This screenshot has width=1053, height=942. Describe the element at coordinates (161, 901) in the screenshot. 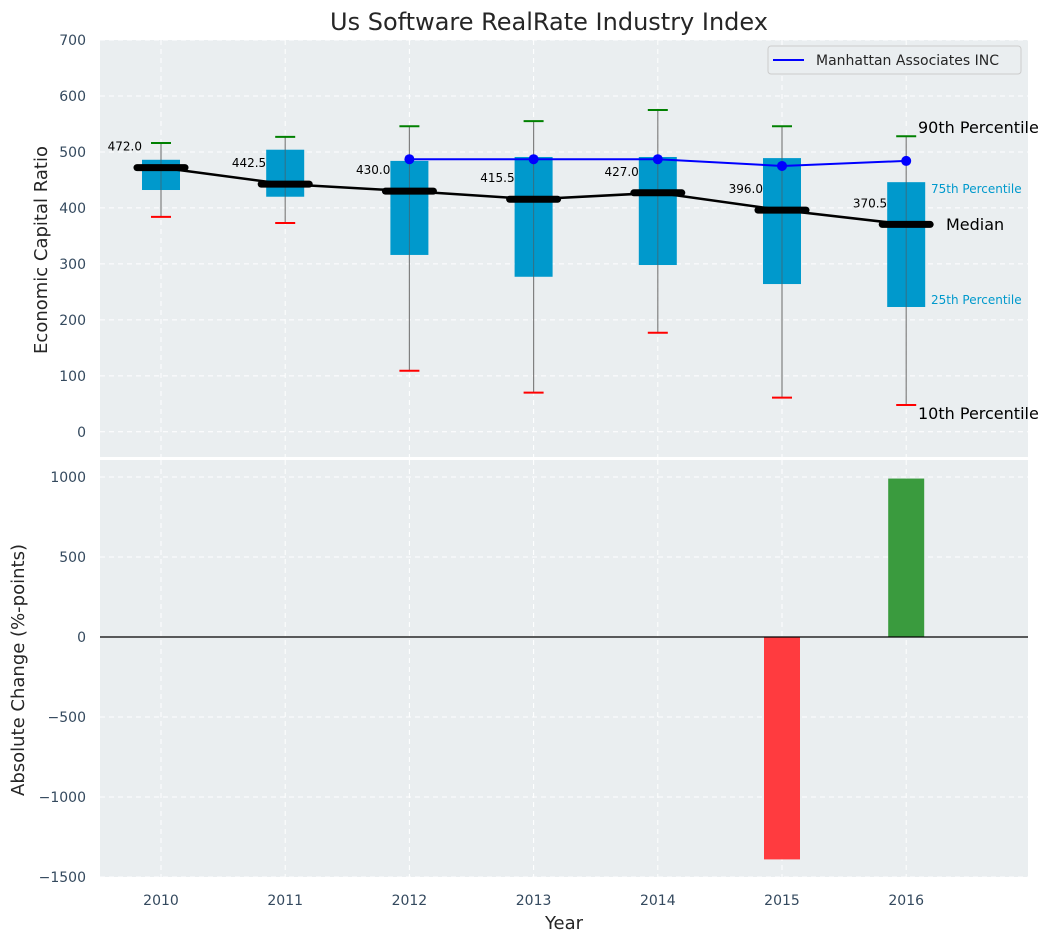

I see `x-tick-label: 2010` at that location.